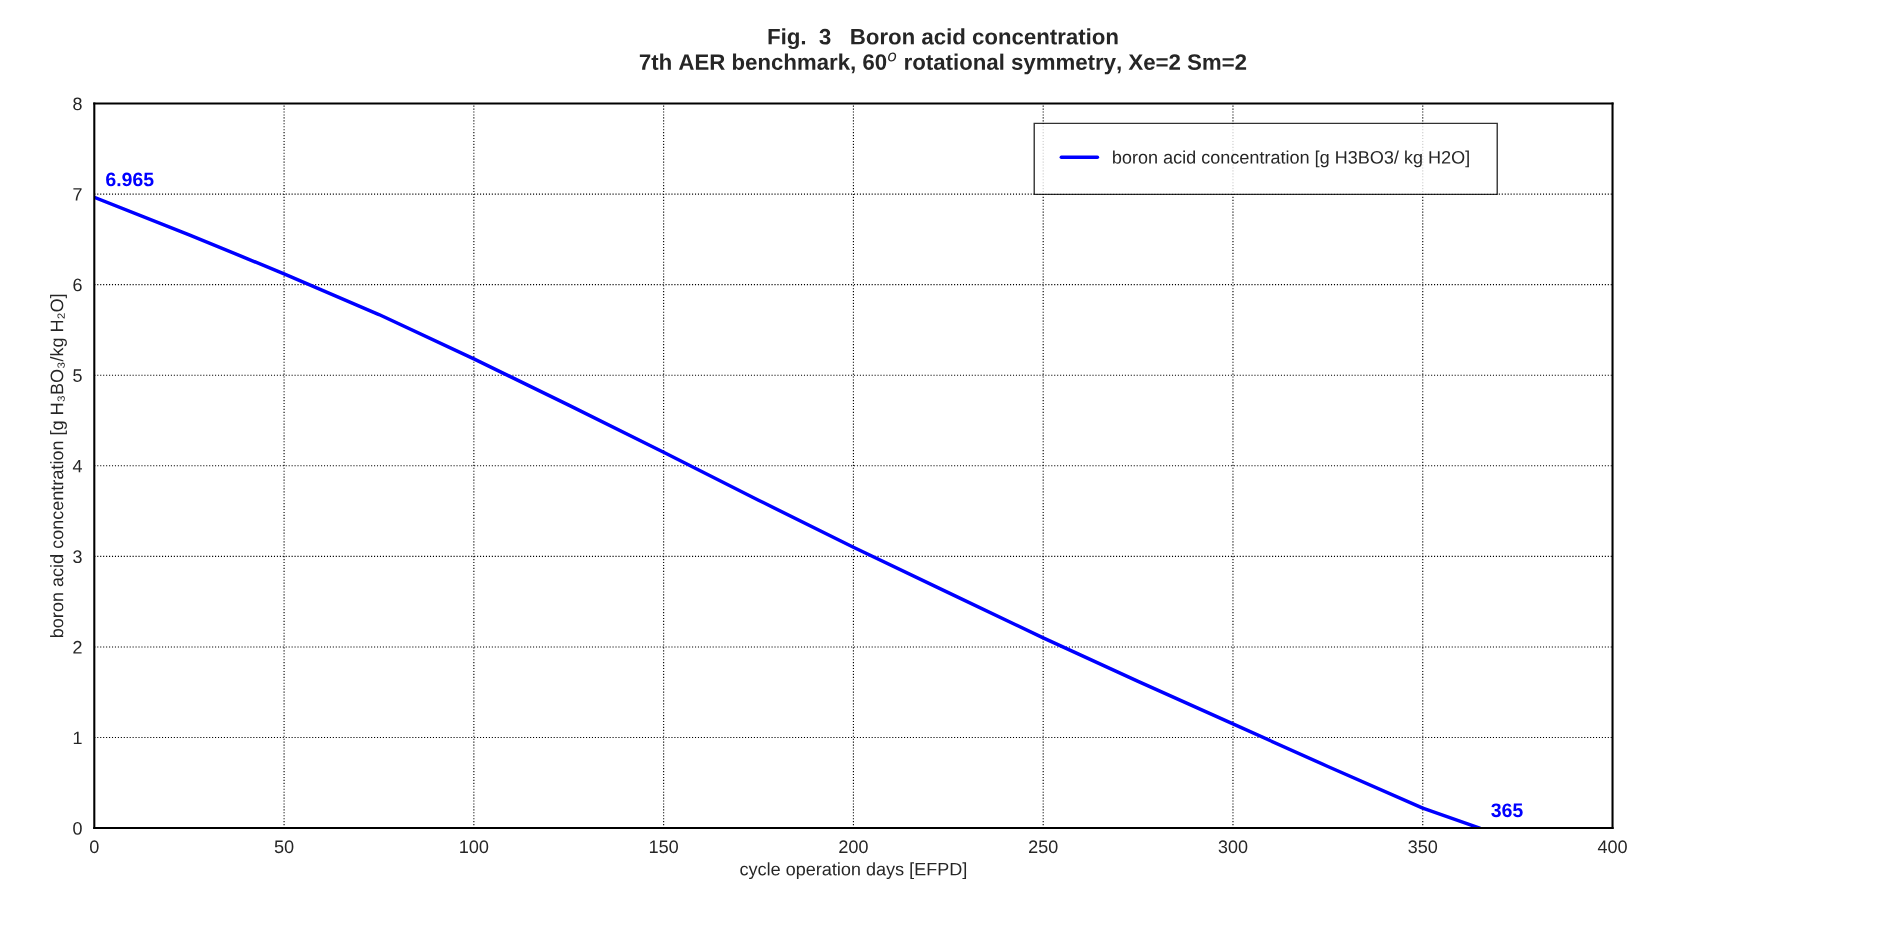  Describe the element at coordinates (77, 828) in the screenshot. I see `y-tick-label: 0` at that location.